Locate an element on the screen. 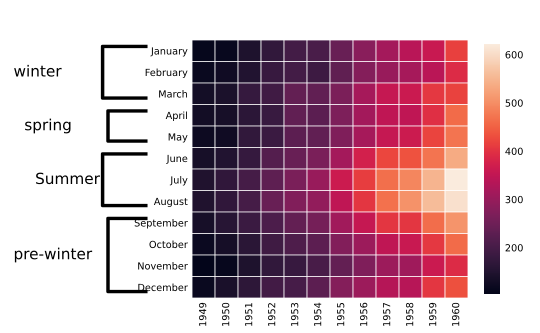 This screenshot has width=540, height=333. x-tick-label: 1955 is located at coordinates (340, 314).